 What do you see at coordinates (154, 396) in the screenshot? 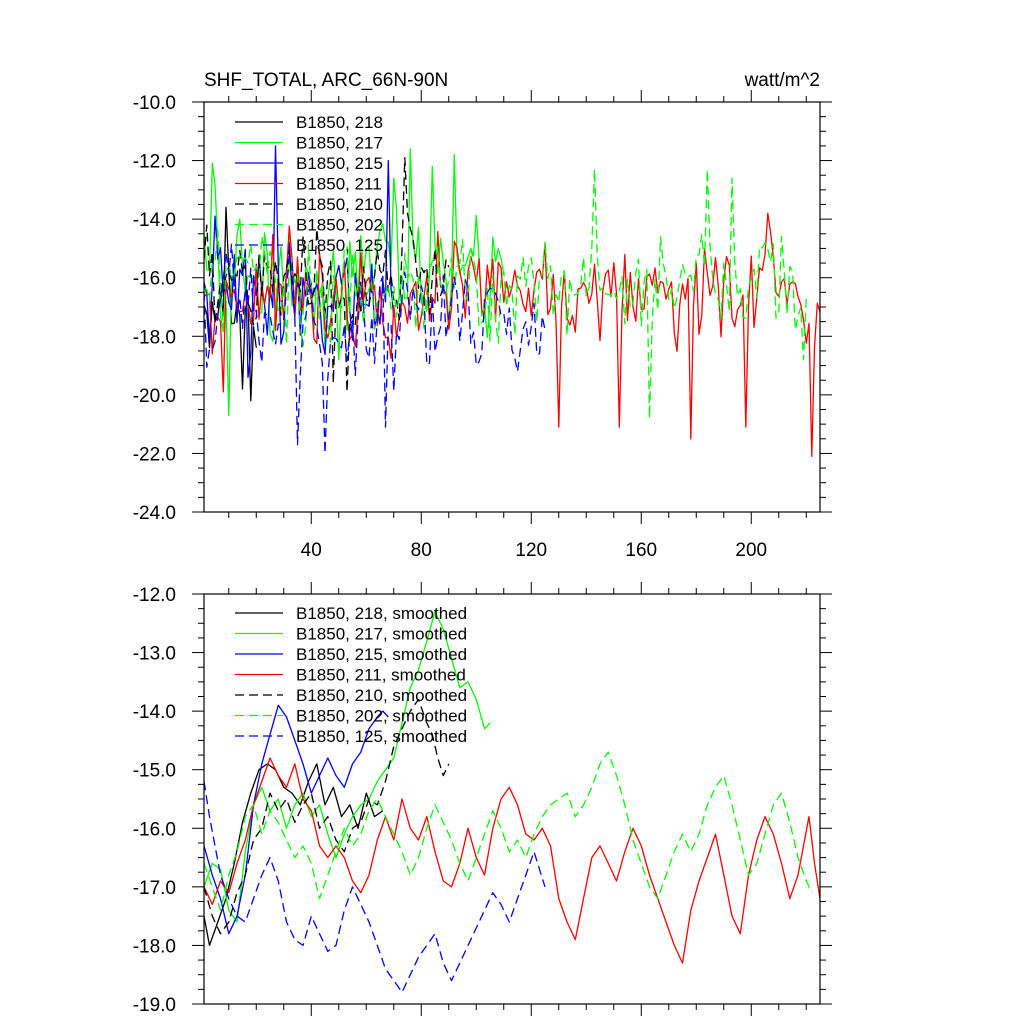
I see `y-tick-label: -20.0` at bounding box center [154, 396].